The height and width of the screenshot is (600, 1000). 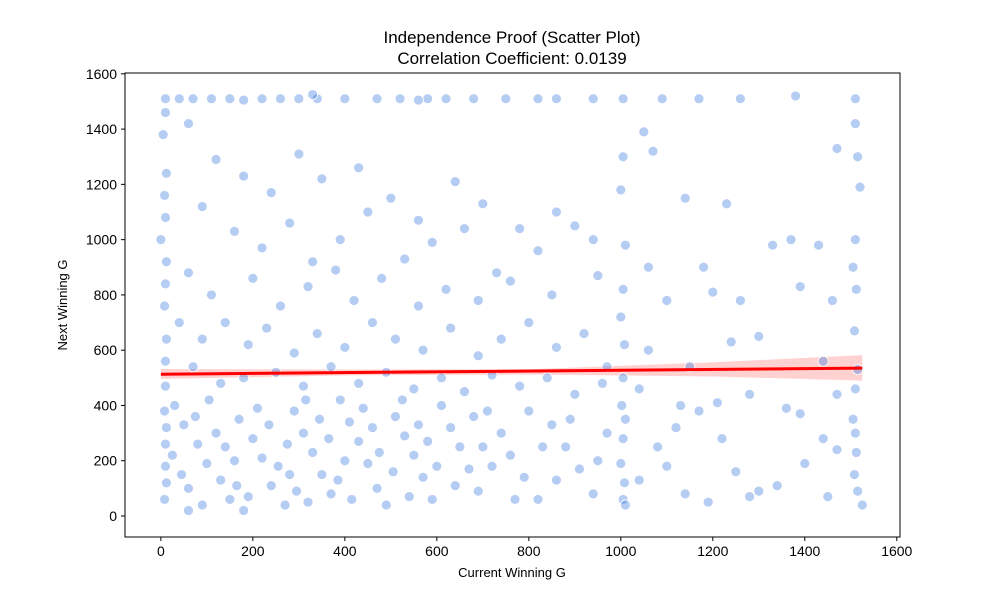 I want to click on y-tick: 1600, so click(x=105, y=74).